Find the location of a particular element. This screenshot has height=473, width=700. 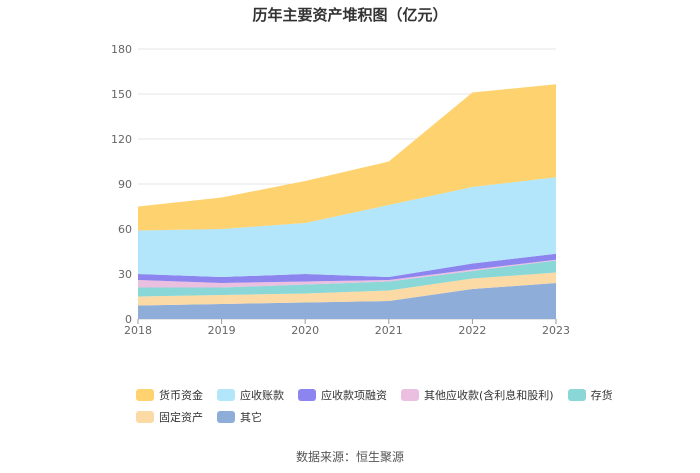

chart-legend: 货币资金 应收账款 应收款项融资 其他应收款(含利息和股利) 存货固定资产 其它 is located at coordinates (376, 406).